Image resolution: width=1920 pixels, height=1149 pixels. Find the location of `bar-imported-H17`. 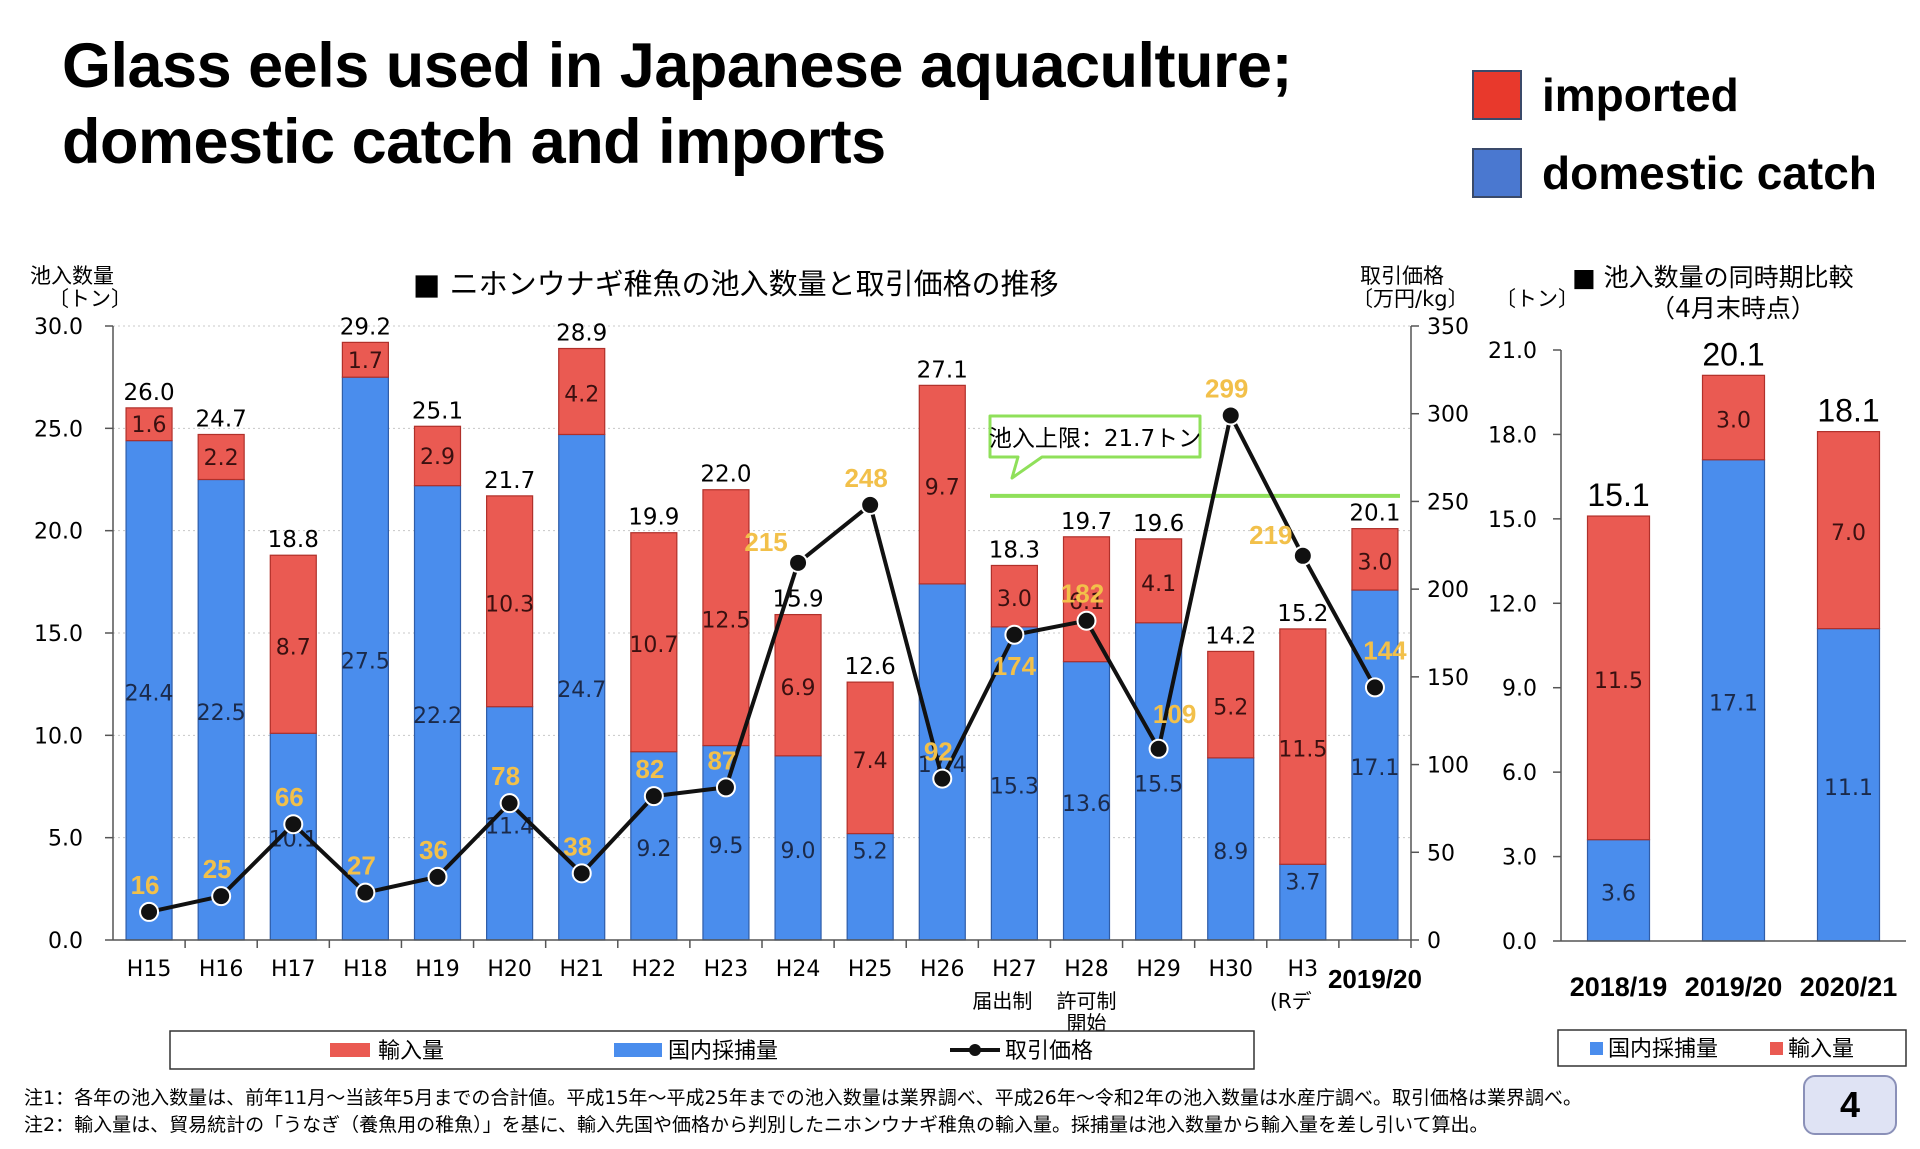

bar-imported-H17 is located at coordinates (293, 644).